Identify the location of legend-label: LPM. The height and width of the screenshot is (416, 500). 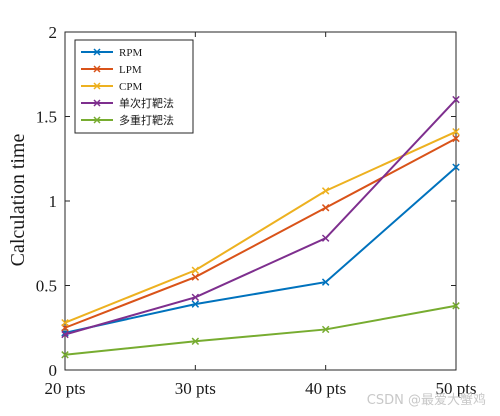
(130, 70).